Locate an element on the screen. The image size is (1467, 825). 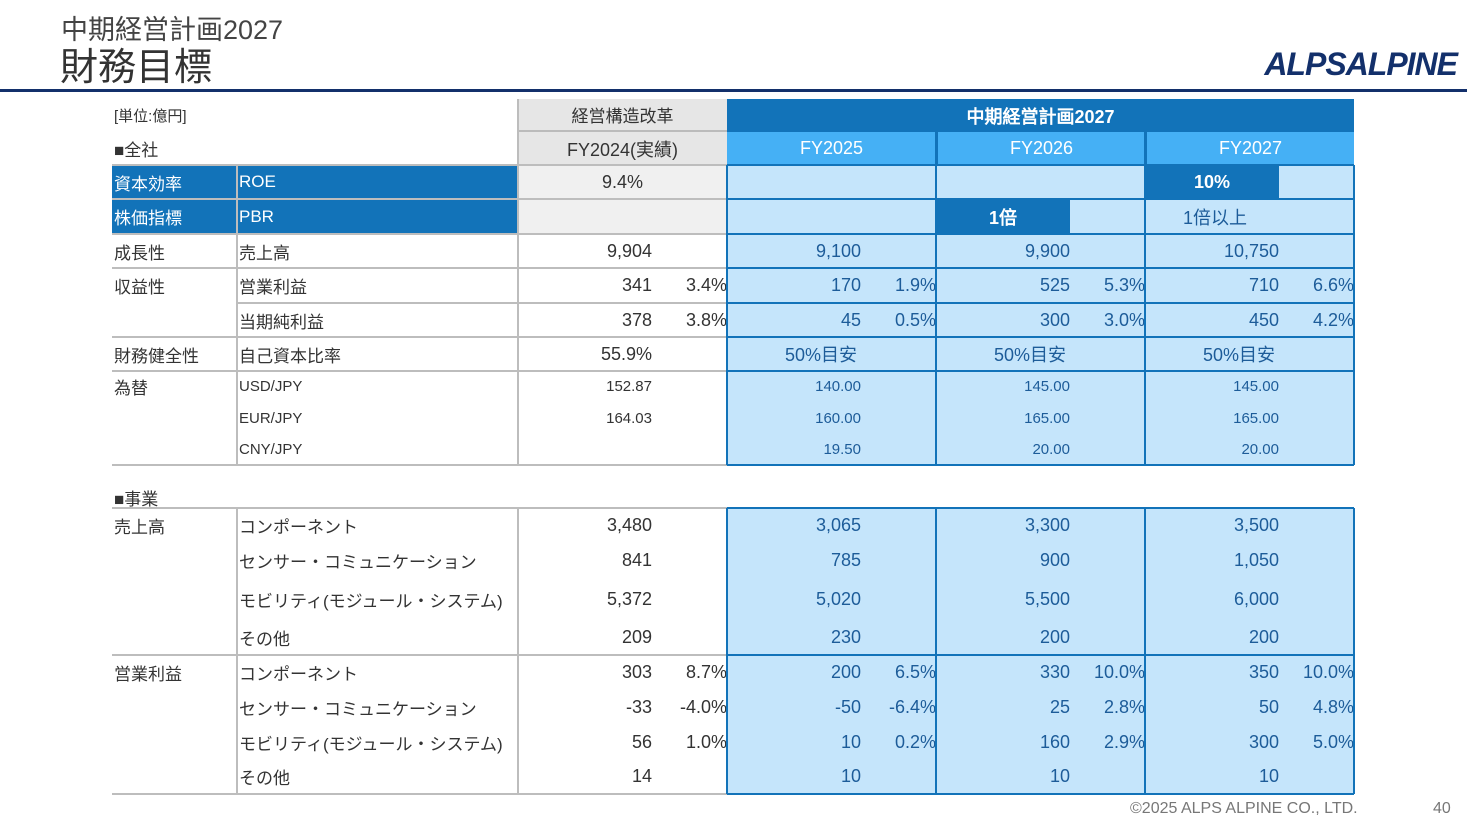
page-title: 財務目標 is located at coordinates (136, 68).